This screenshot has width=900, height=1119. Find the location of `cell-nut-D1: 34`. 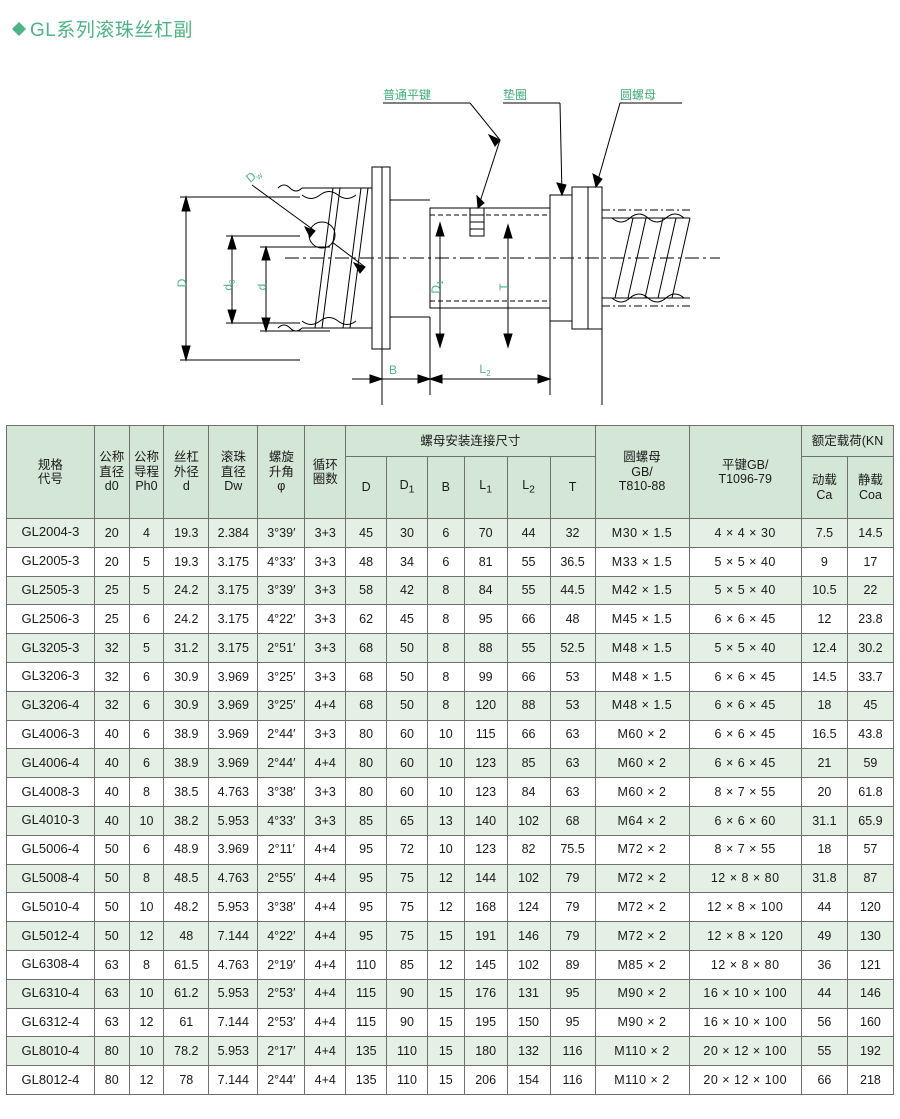

cell-nut-D1: 34 is located at coordinates (407, 561).